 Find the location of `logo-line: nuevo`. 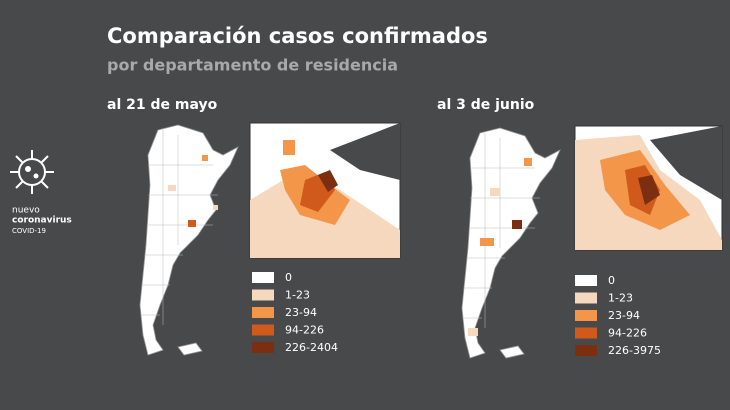

logo-line: nuevo is located at coordinates (26, 211).